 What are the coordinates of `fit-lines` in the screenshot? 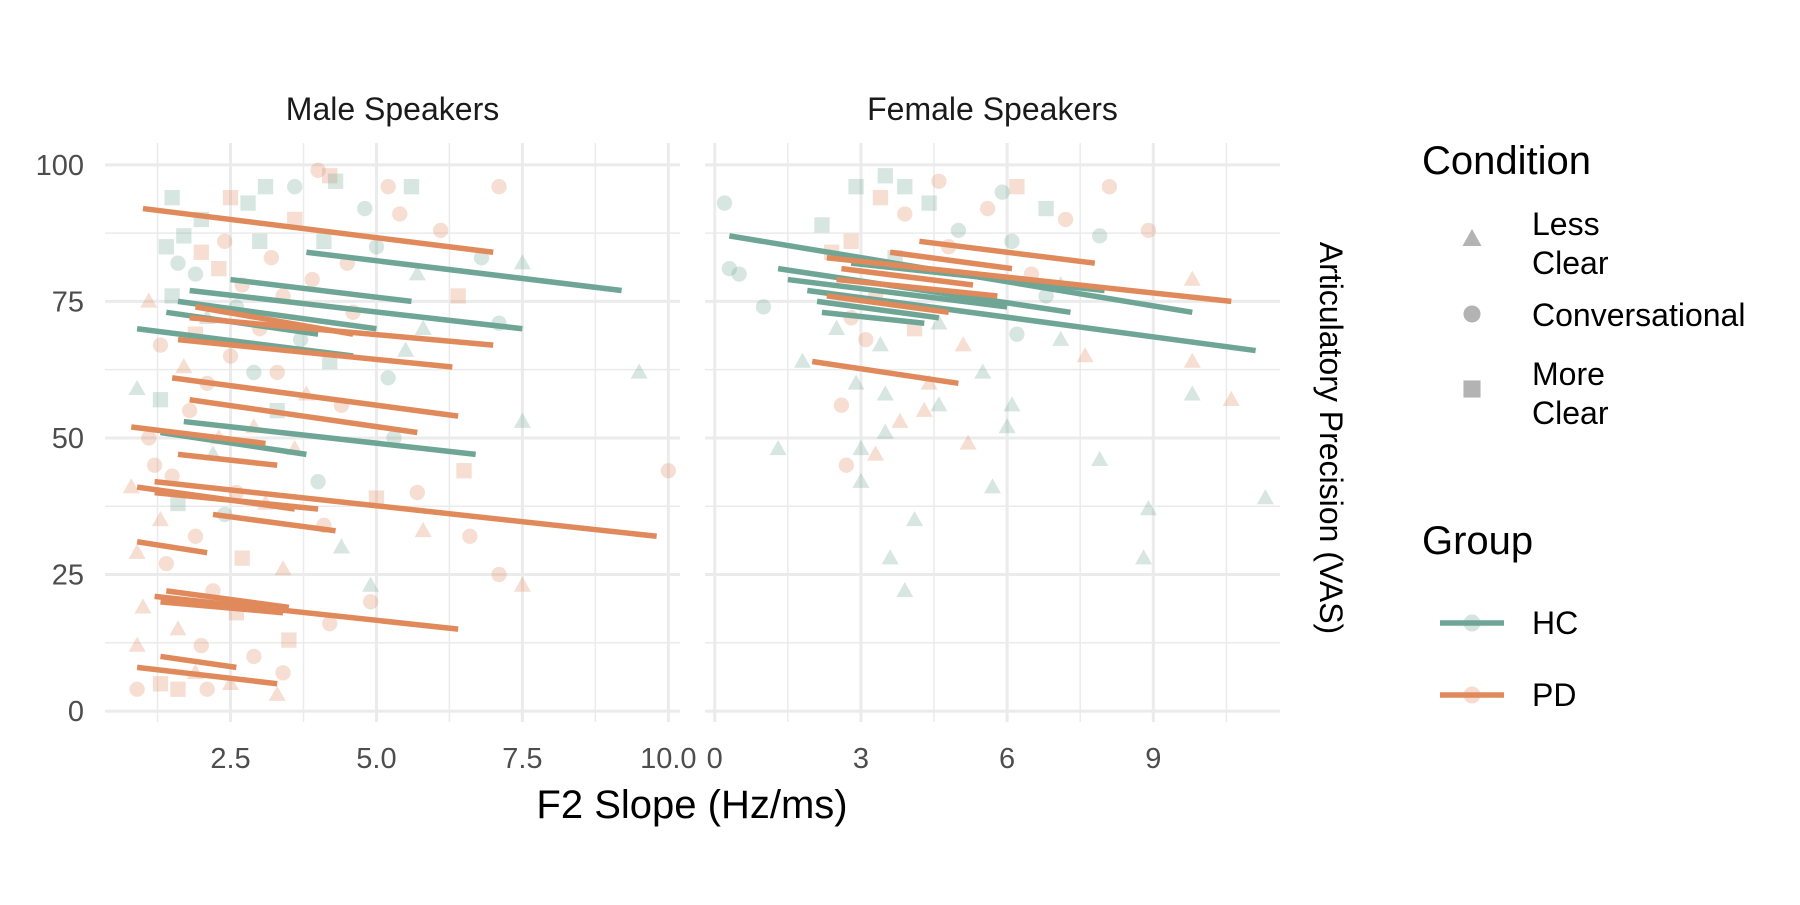 It's located at (992, 310).